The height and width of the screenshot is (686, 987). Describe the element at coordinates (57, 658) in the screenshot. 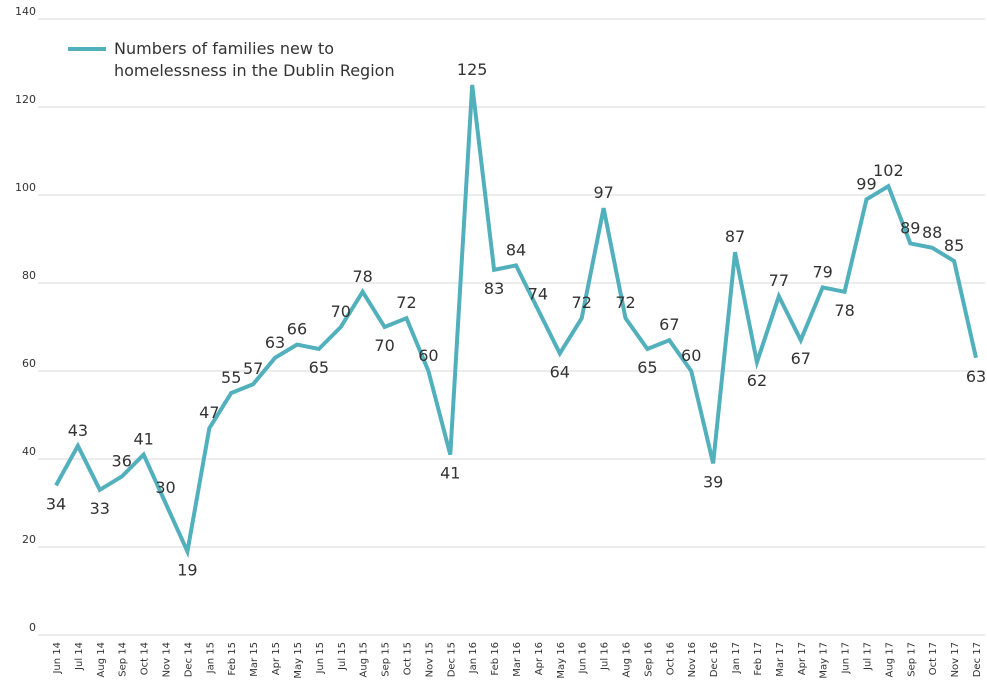

I see `x-tick-label: Jun 14` at that location.